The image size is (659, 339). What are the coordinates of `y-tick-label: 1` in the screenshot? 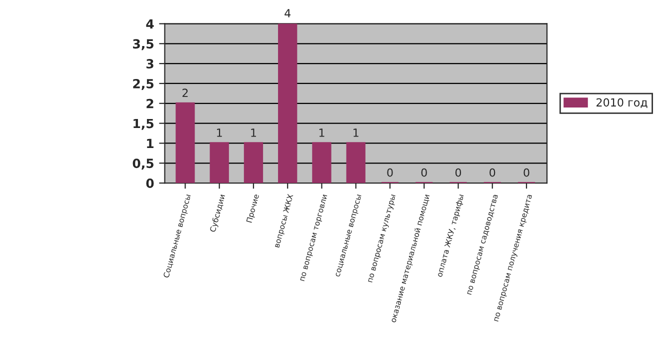 It's located at (150, 143).